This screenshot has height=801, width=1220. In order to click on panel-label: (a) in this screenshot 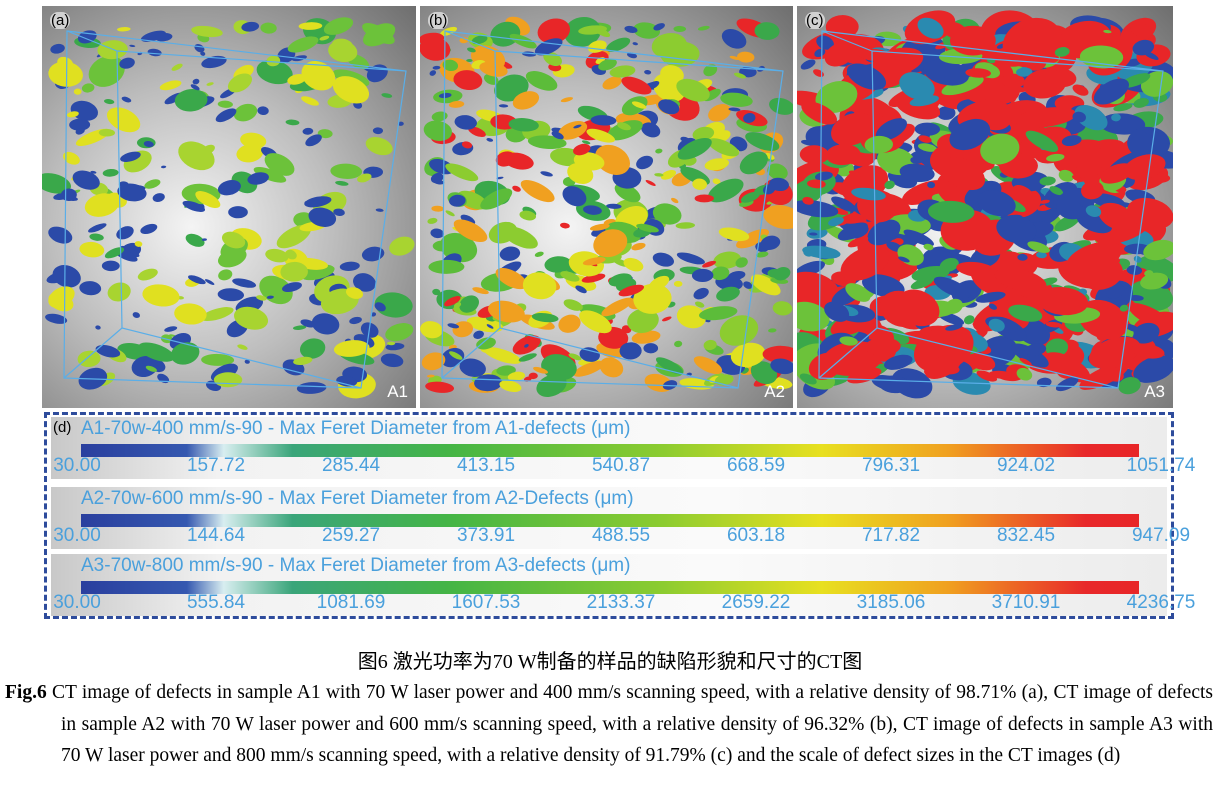, I will do `click(60, 20)`.